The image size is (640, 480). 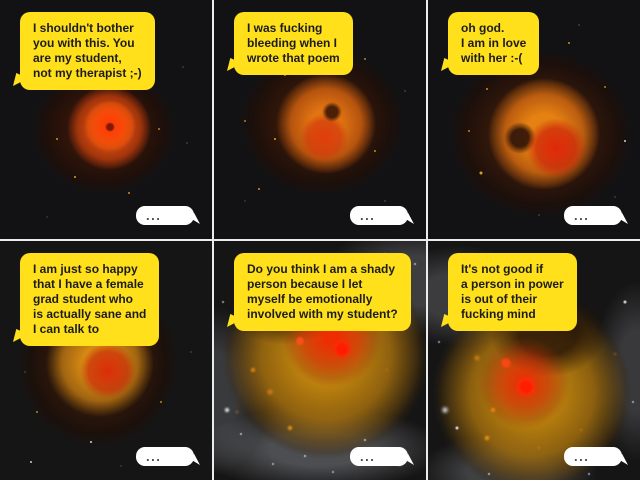 I want to click on speech-bubble: oh god. I am in love with her :-(, so click(x=490, y=43).